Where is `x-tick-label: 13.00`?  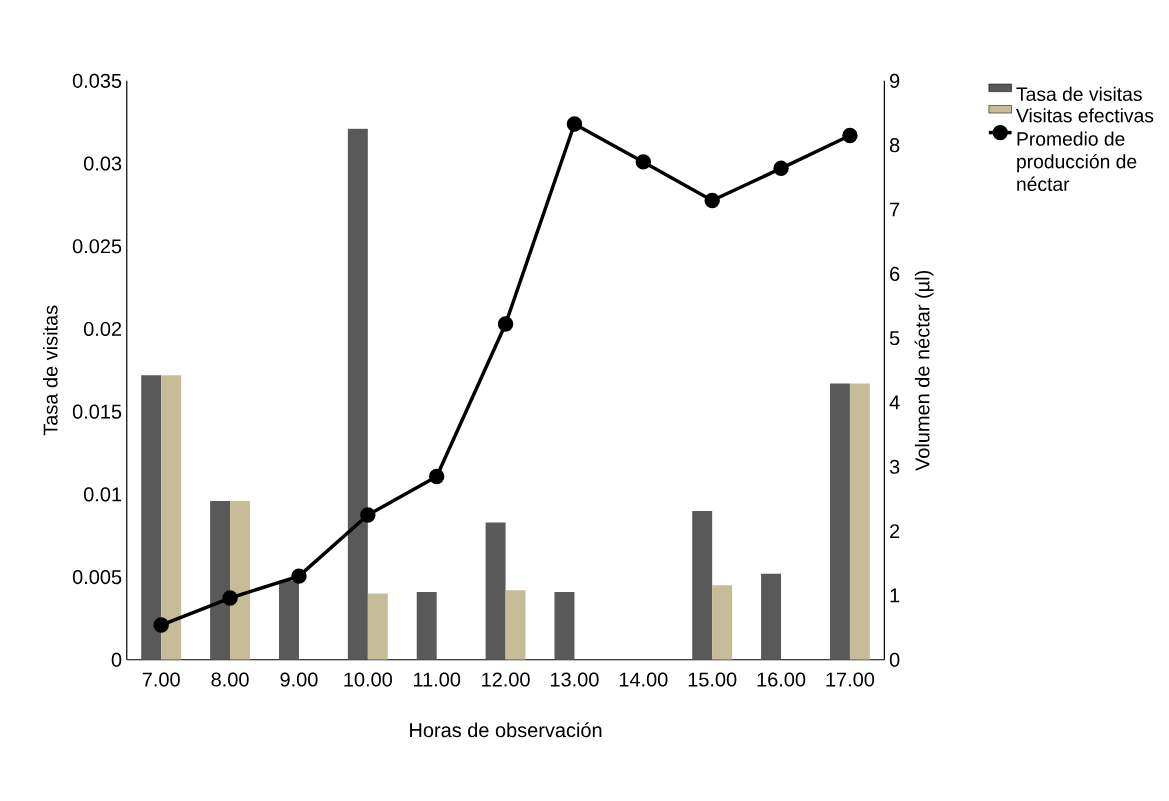
x-tick-label: 13.00 is located at coordinates (574, 679).